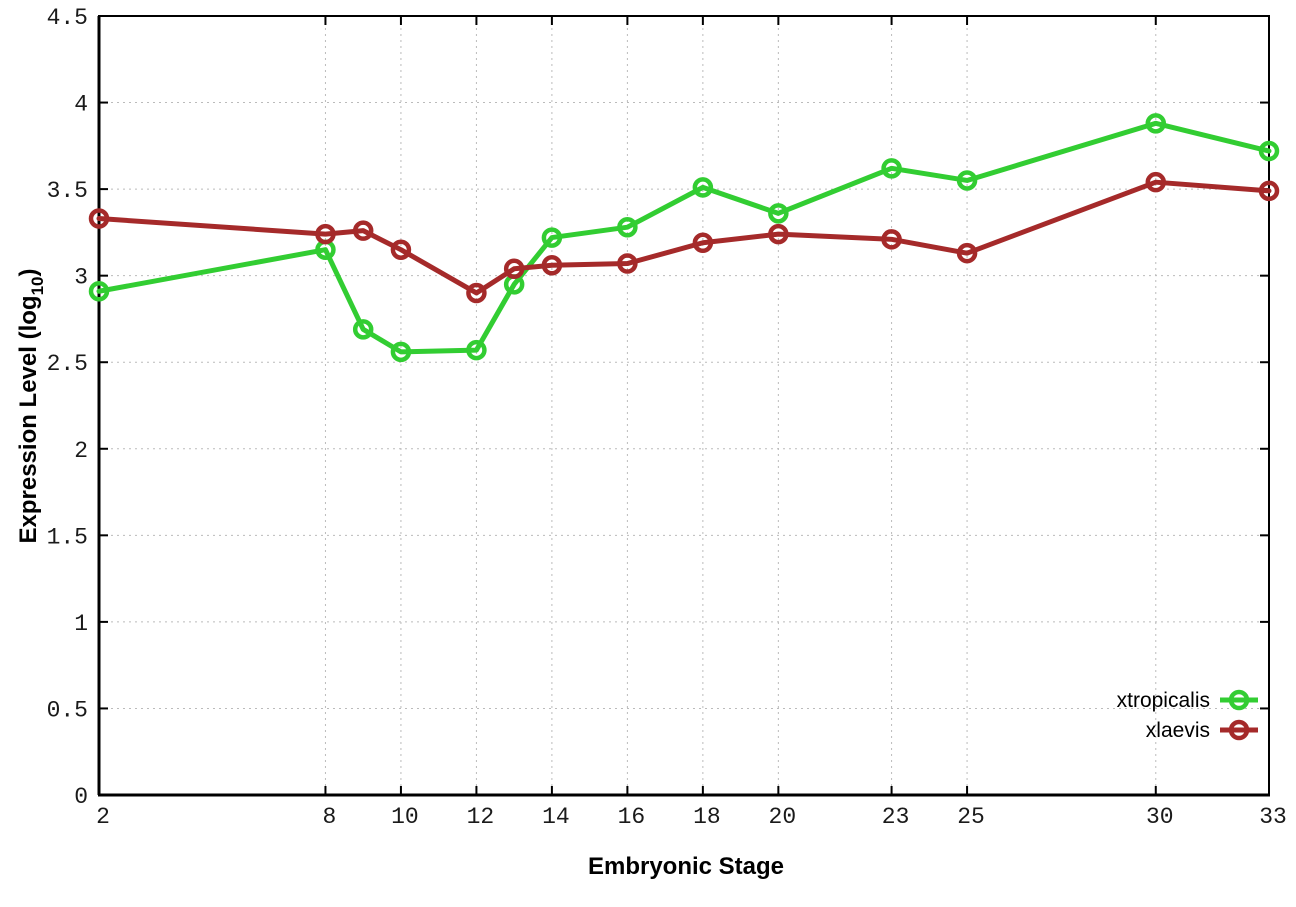  What do you see at coordinates (405, 817) in the screenshot?
I see `x-tick-label: 10` at bounding box center [405, 817].